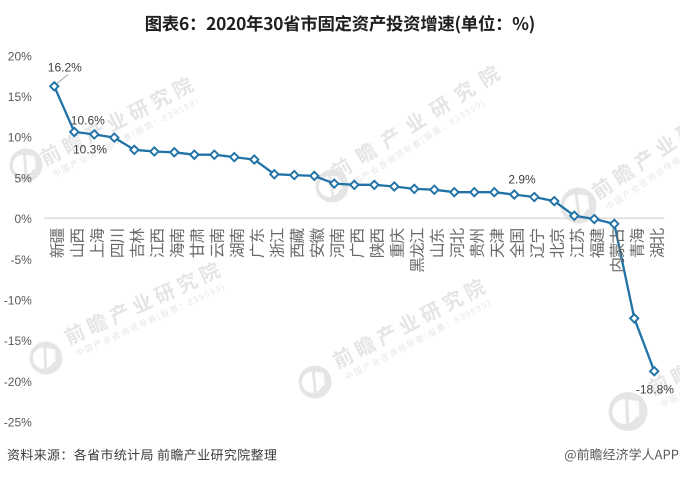 The image size is (680, 477). I want to click on svg-text: 10.3%, so click(90, 150).